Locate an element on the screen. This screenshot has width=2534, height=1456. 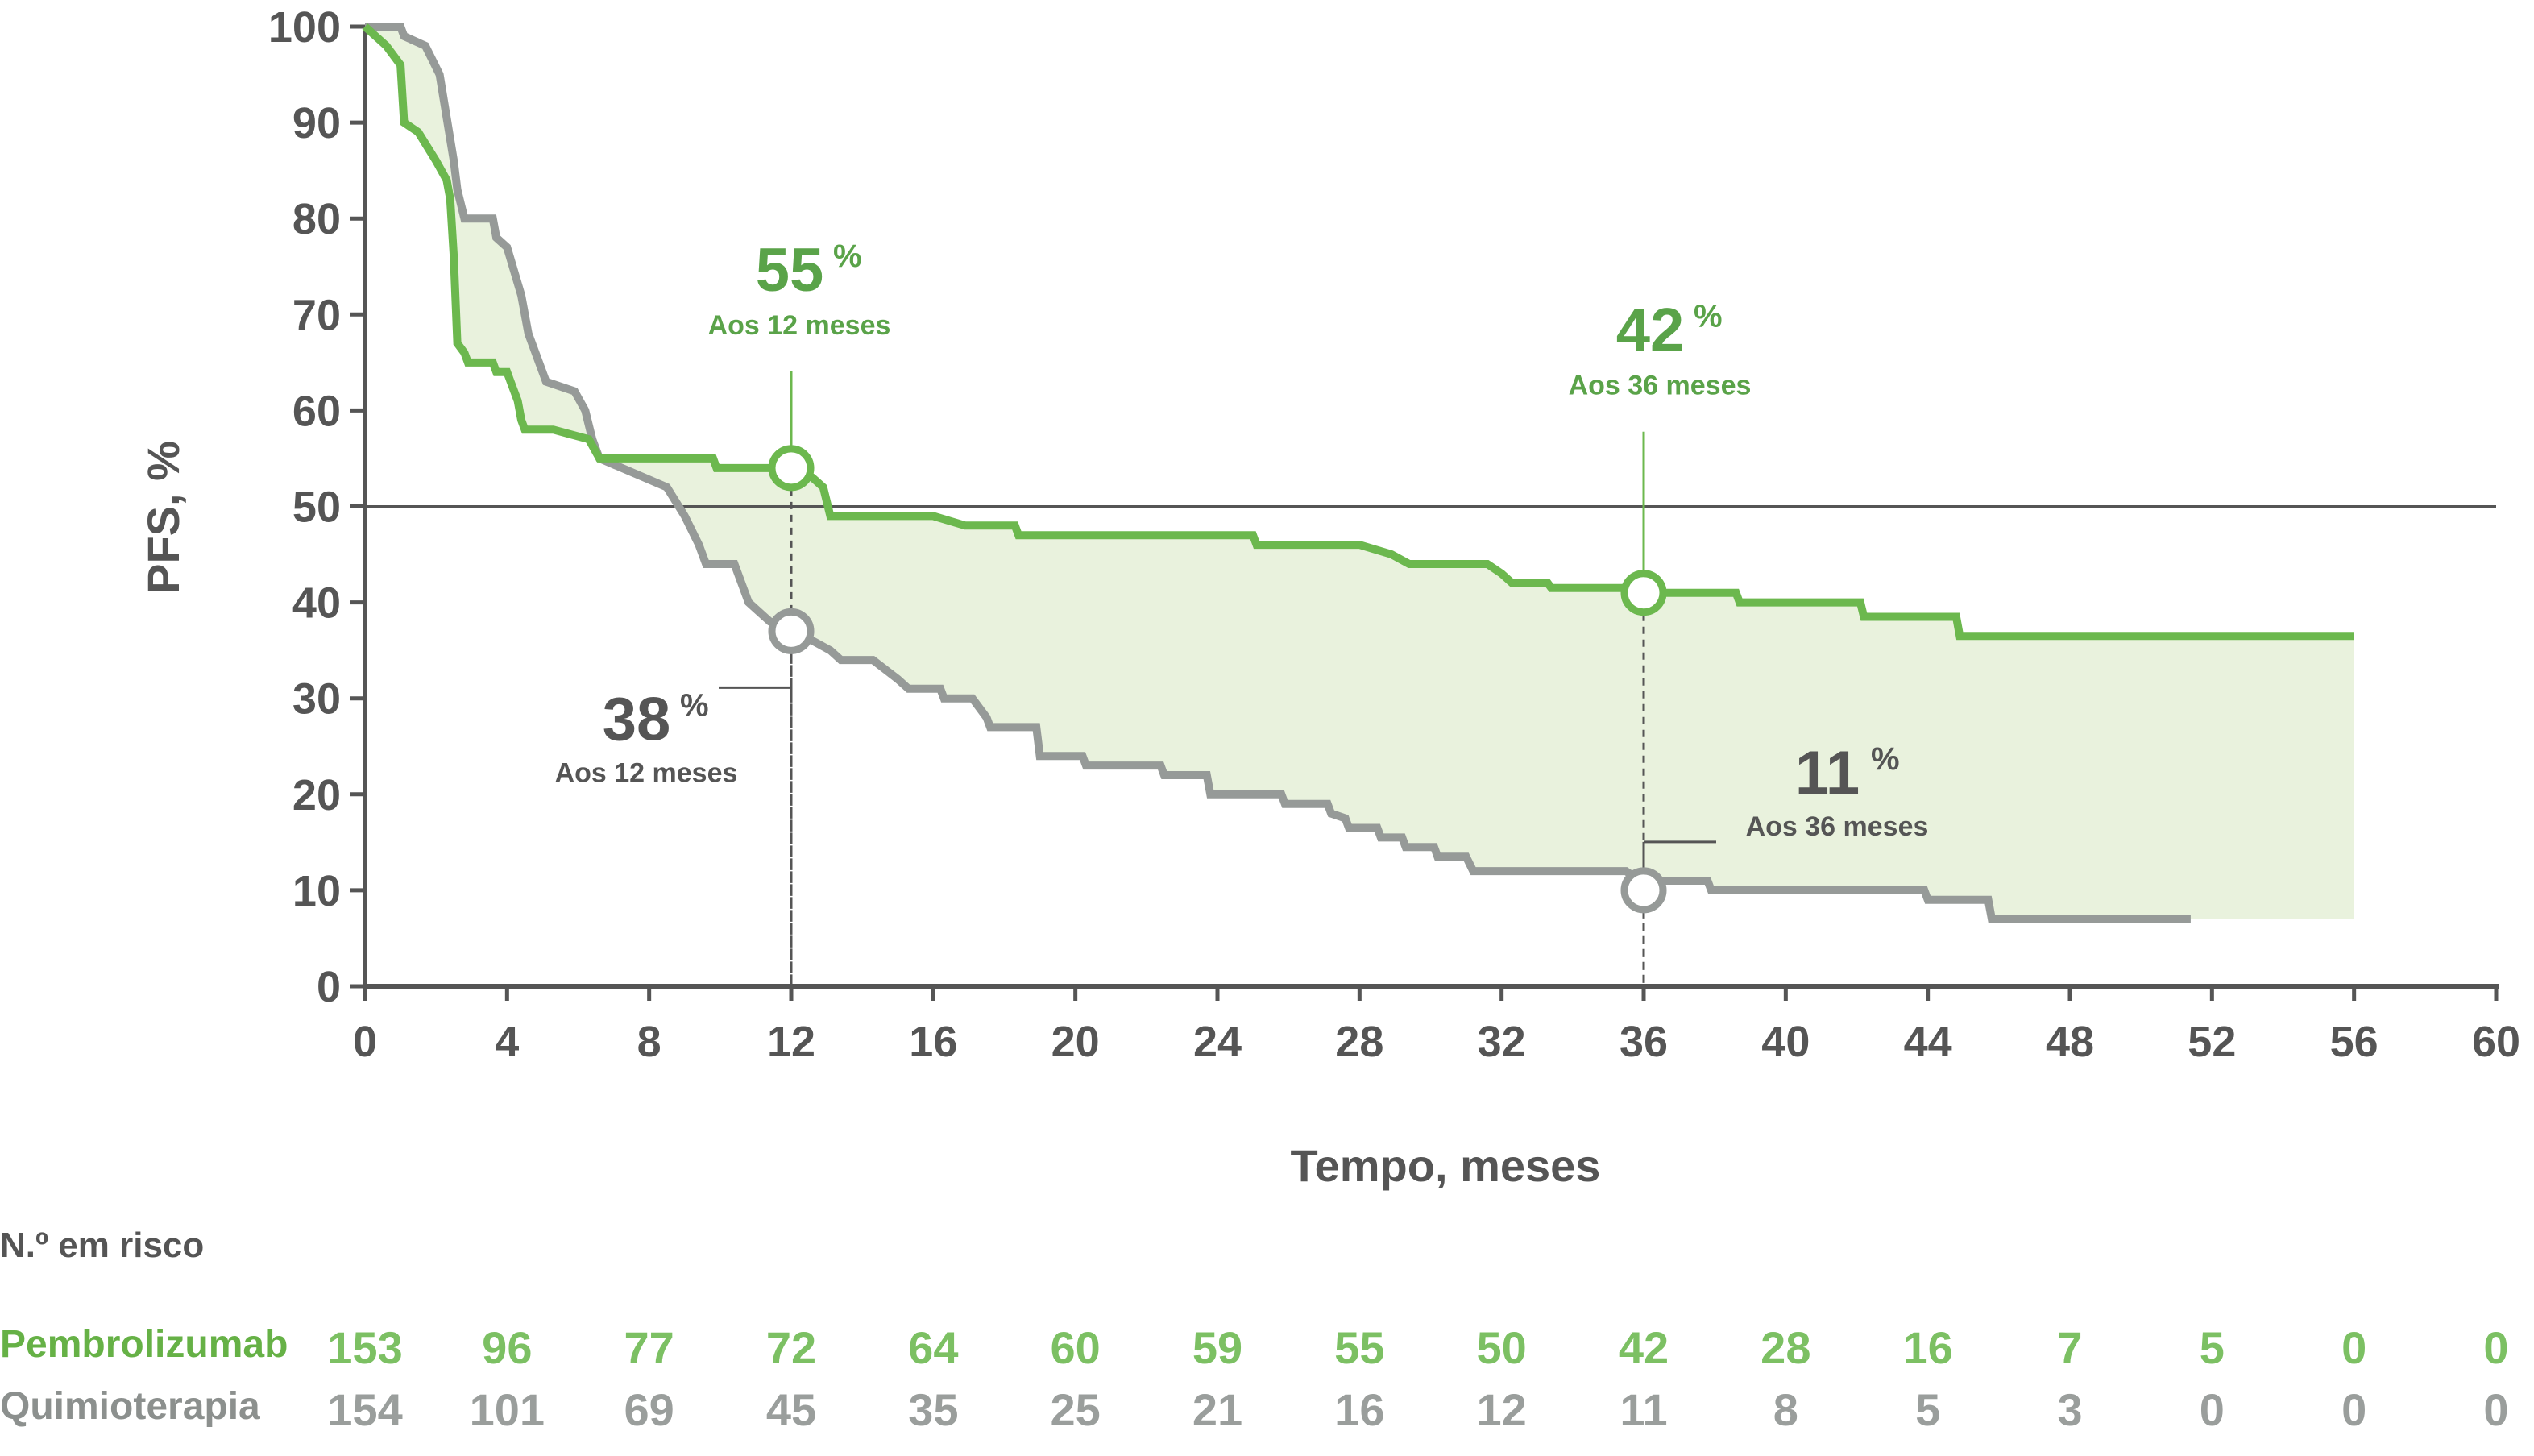
number-at-risk-title: N.º em risco is located at coordinates (102, 1245).